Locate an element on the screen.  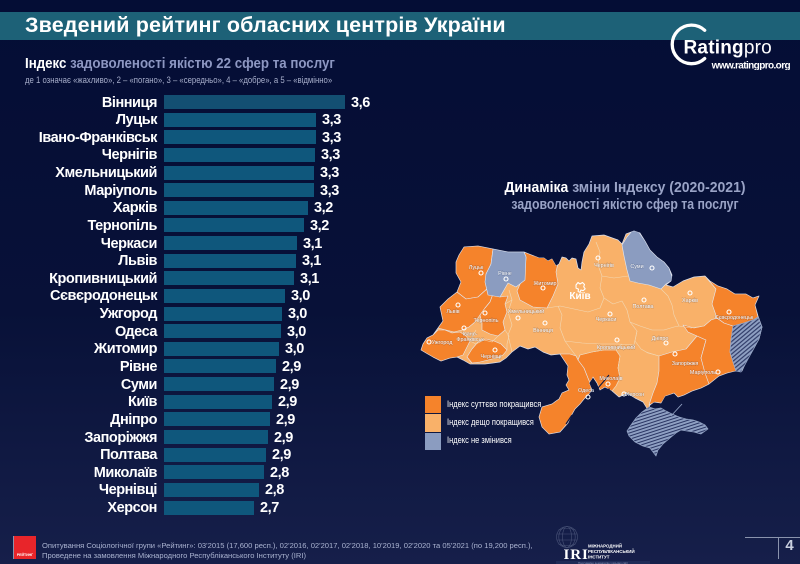
svg-text: ІНСТИТУТ is located at coordinates (599, 557).